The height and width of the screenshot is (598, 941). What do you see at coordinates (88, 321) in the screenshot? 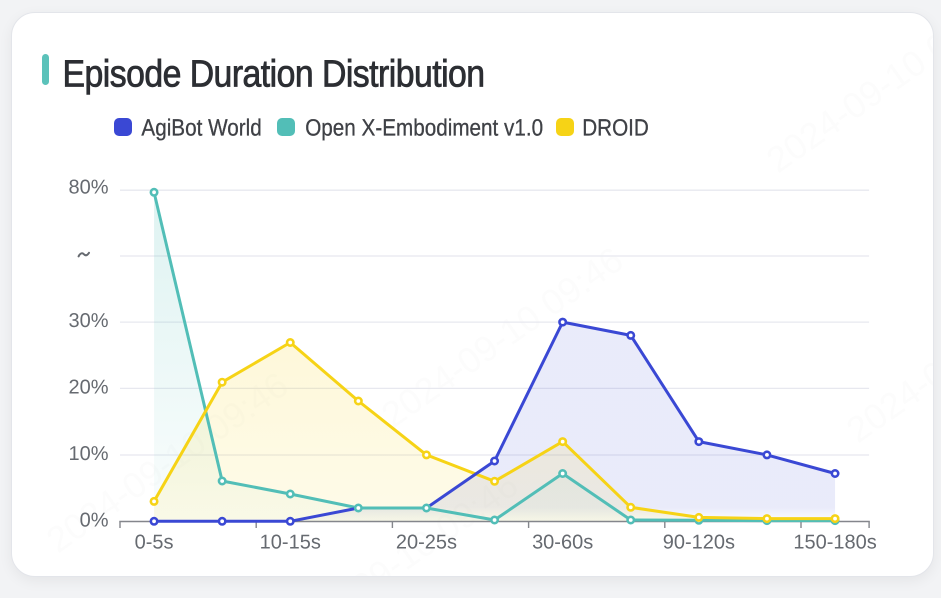
I see `svg-text: 30%` at bounding box center [88, 321].